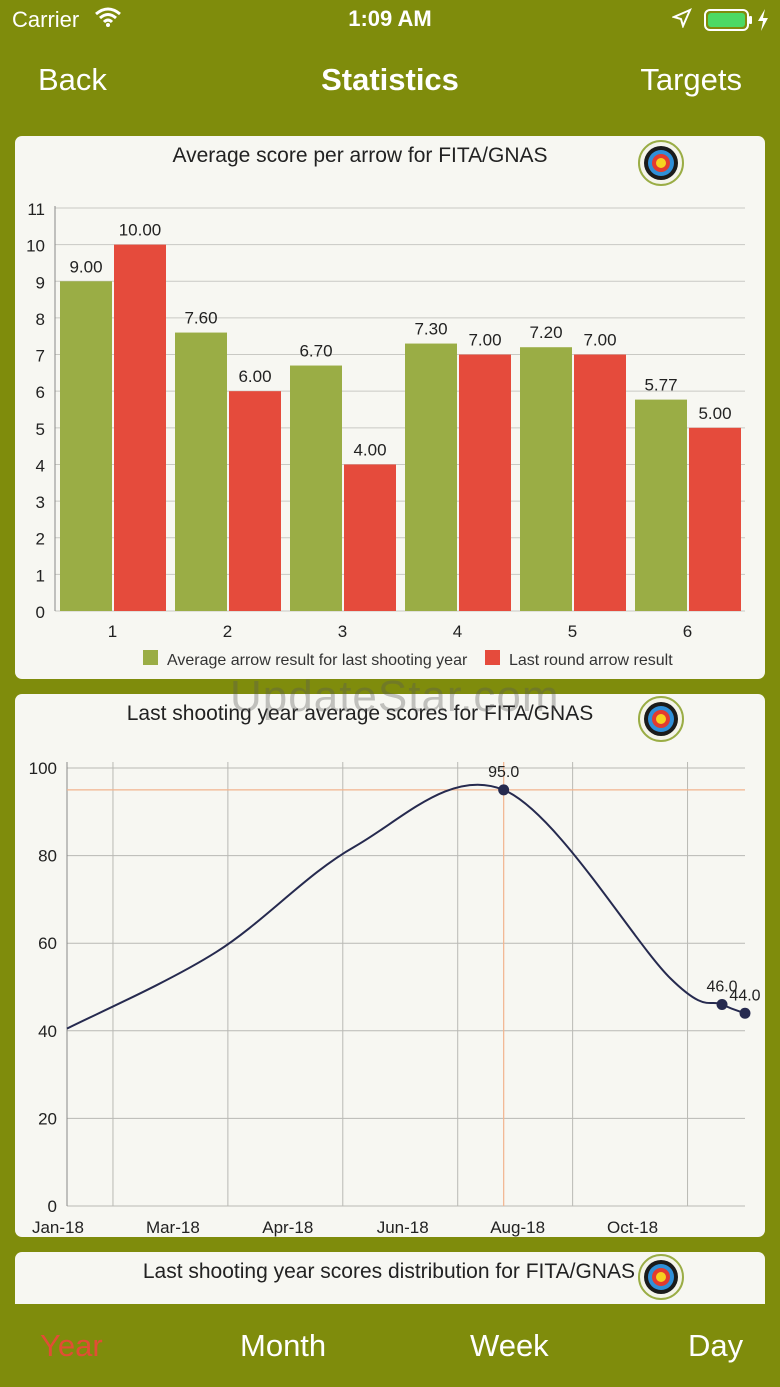 The image size is (780, 1387). I want to click on targets-button: Targets, so click(691, 79).